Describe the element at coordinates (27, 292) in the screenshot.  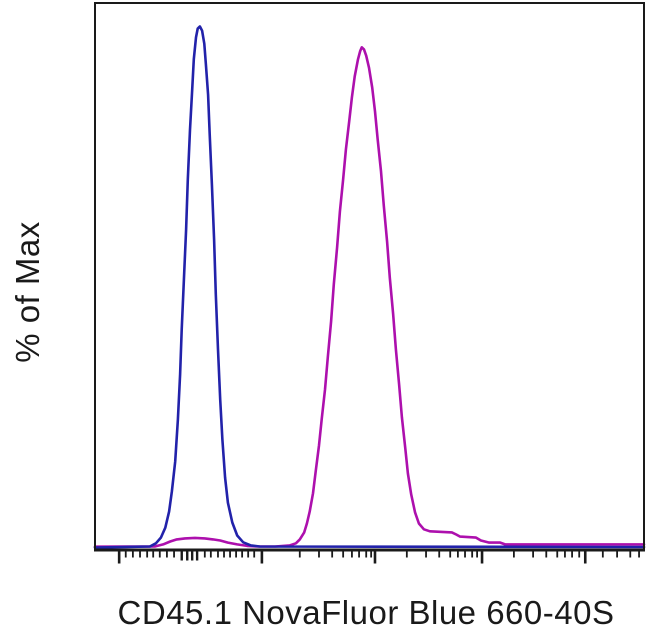
I see `y-axis-label: % of Max` at that location.